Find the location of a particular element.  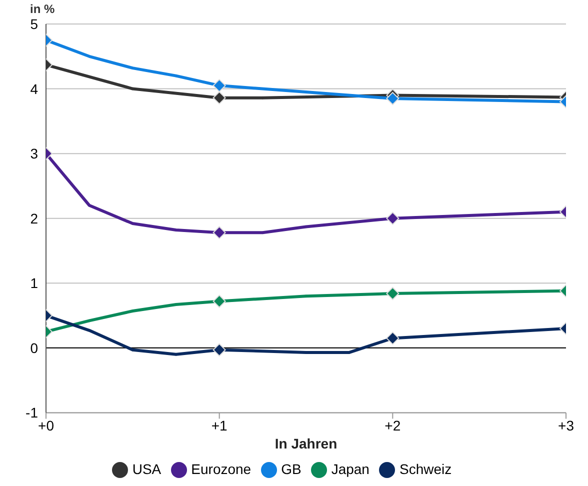

legend-label: GB is located at coordinates (291, 468).